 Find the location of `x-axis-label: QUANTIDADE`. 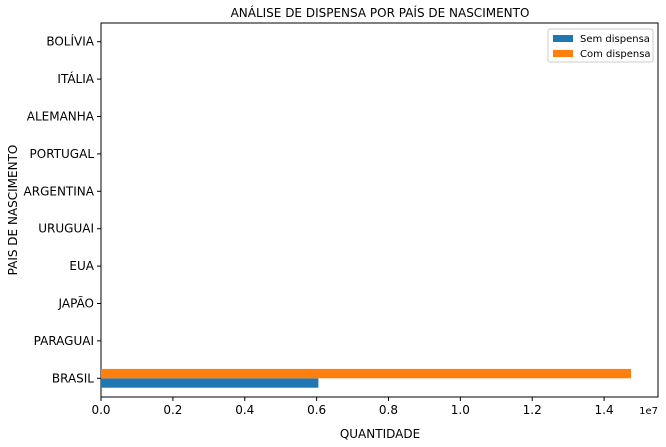

x-axis-label: QUANTIDADE is located at coordinates (380, 434).